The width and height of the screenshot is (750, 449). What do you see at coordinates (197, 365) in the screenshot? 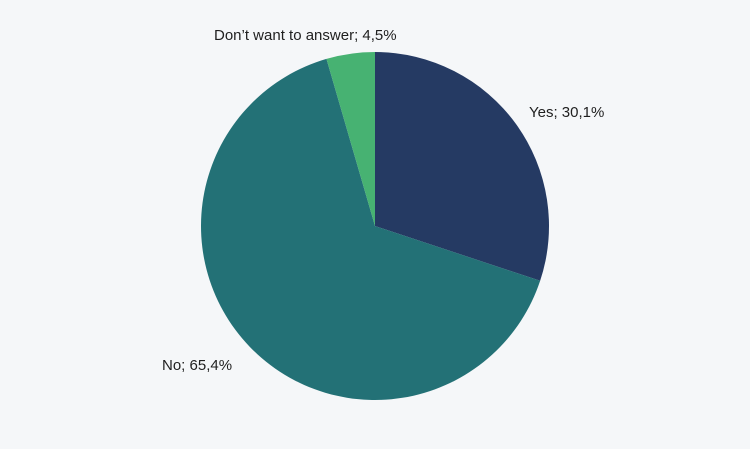
I see `slice-label-no: No; 65,4%` at bounding box center [197, 365].